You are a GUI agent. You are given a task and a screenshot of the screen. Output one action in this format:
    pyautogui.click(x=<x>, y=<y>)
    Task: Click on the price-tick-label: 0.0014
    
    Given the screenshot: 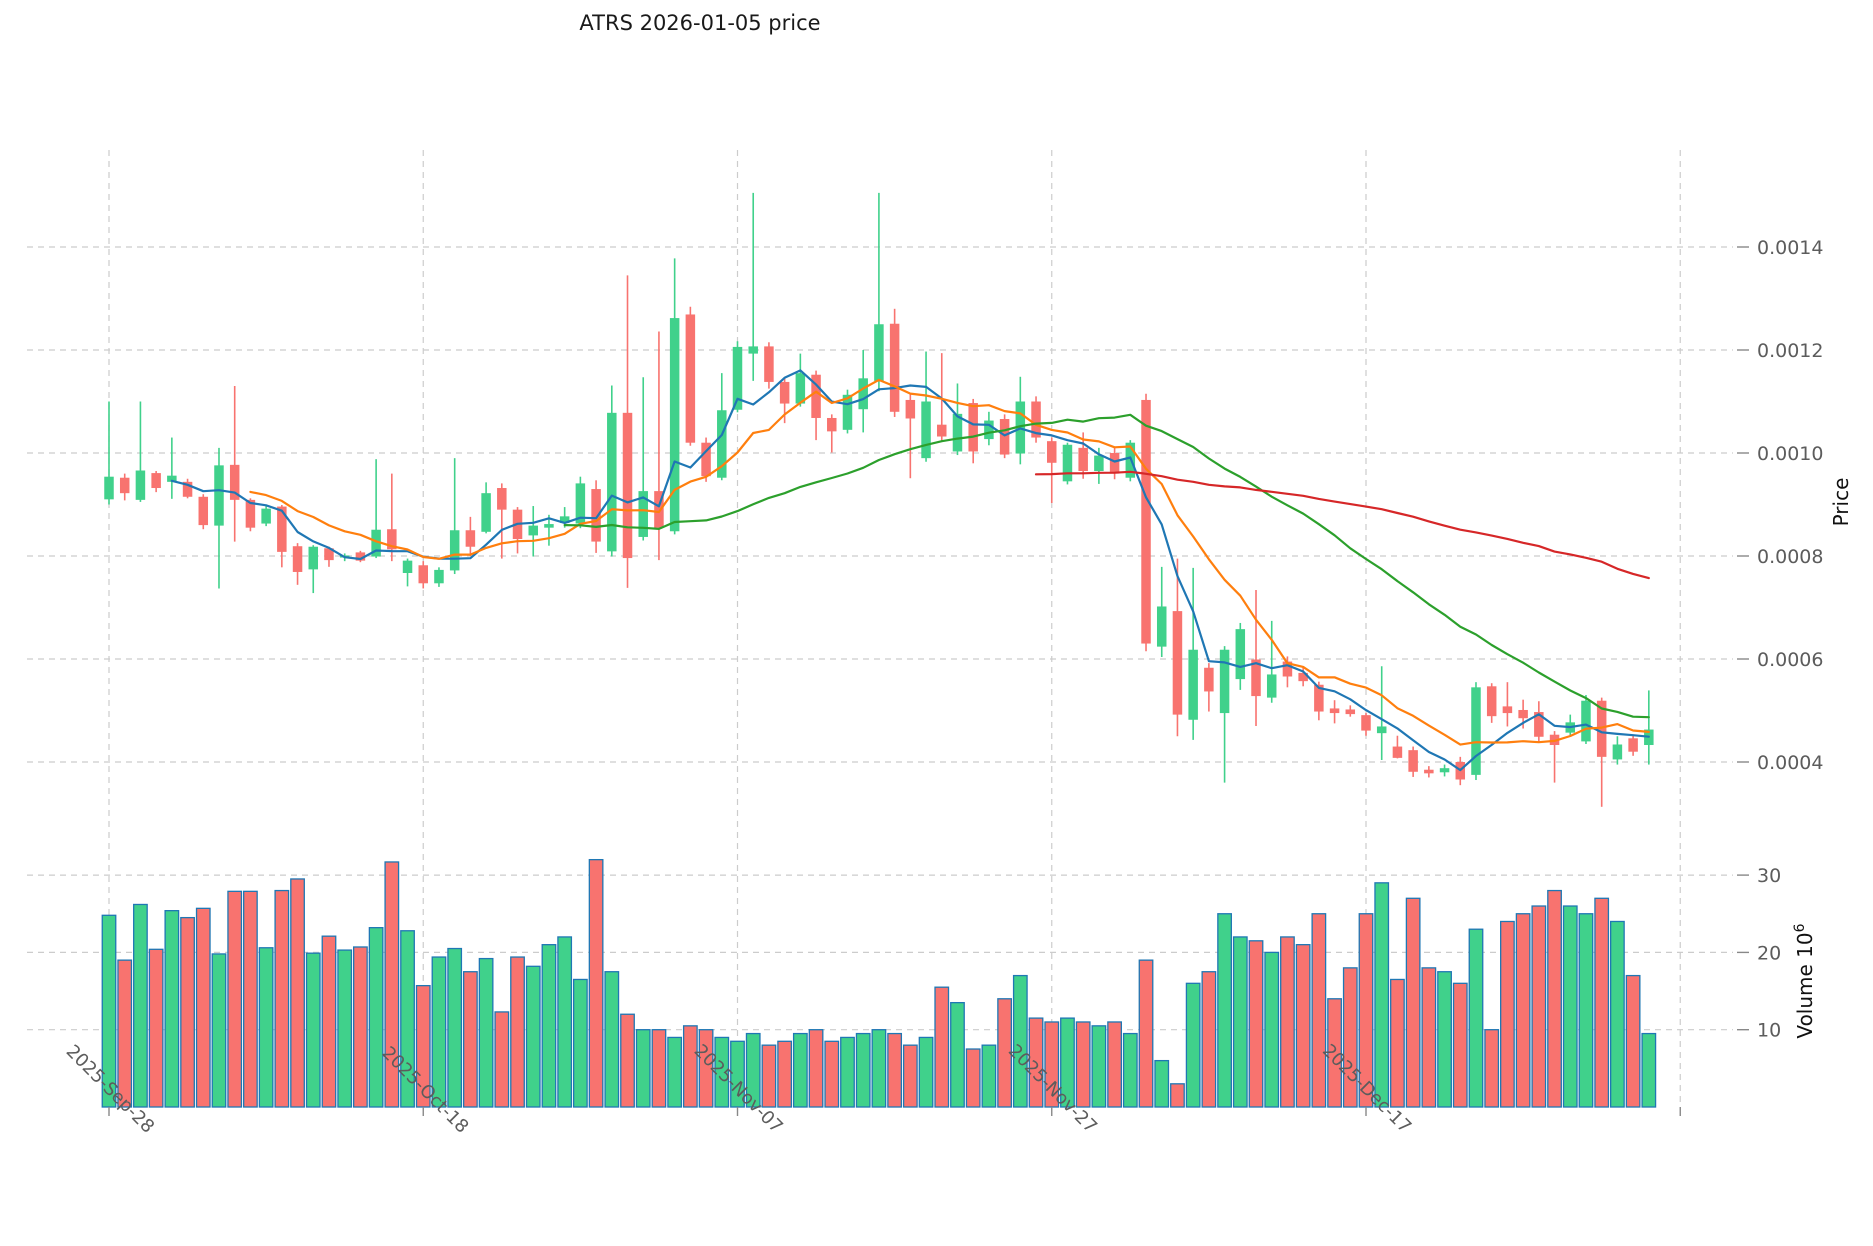 What is the action you would take?
    pyautogui.click(x=1790, y=248)
    